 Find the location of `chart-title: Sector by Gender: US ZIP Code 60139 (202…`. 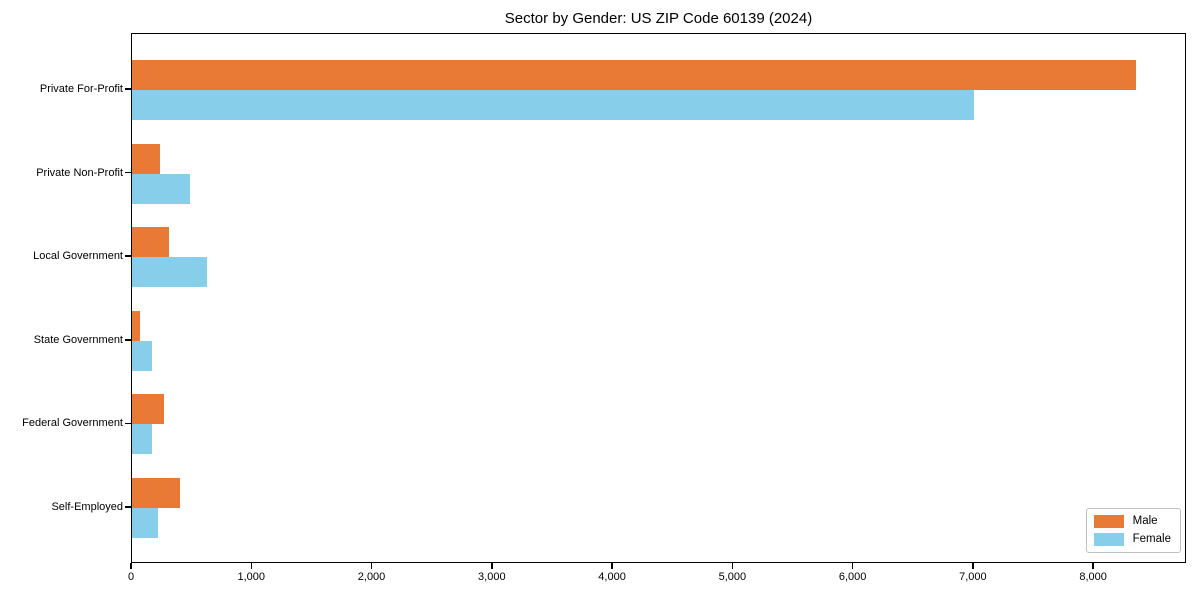

chart-title: Sector by Gender: US ZIP Code 60139 (202… is located at coordinates (658, 18).